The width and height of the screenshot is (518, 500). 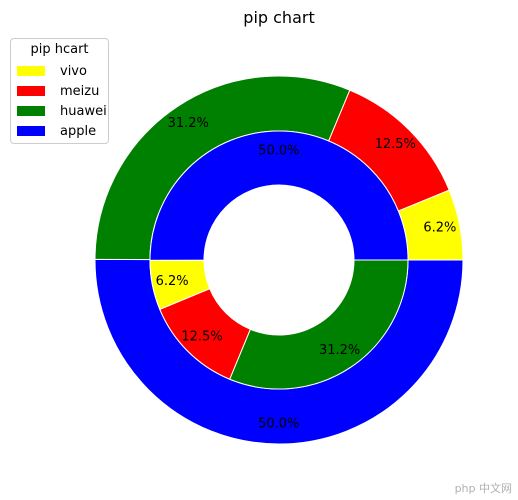 What do you see at coordinates (80, 91) in the screenshot?
I see `legend-label-meizu: meizu` at bounding box center [80, 91].